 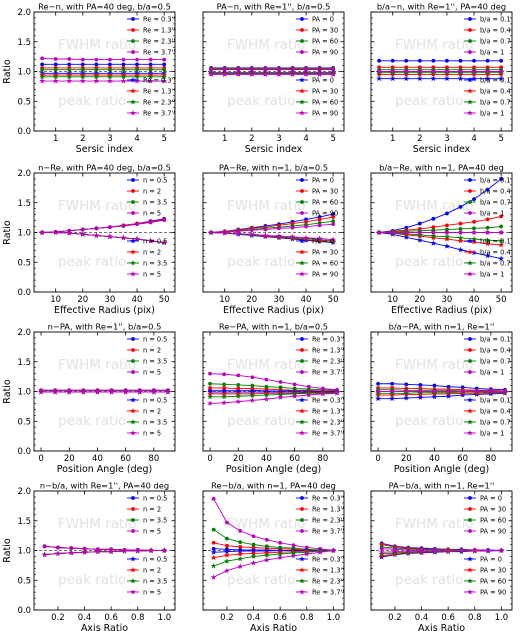 I want to click on x-tick-label: 5, so click(x=163, y=139).